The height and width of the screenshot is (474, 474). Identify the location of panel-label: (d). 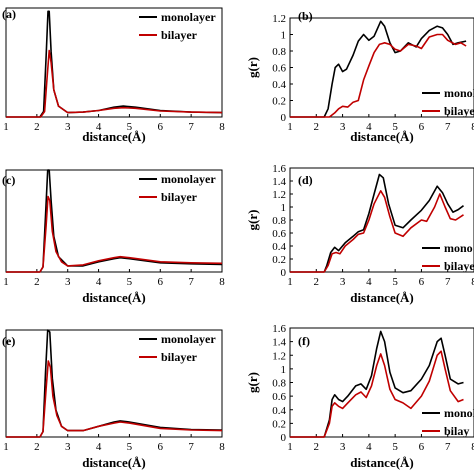
(305, 180).